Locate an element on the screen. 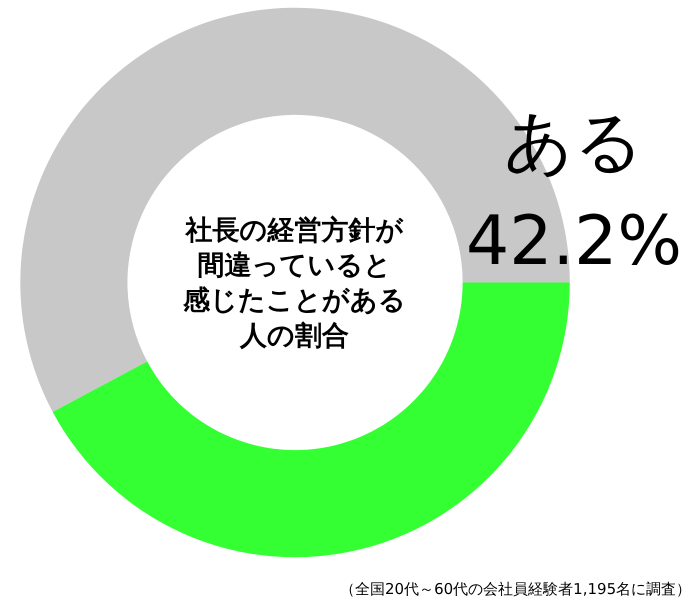 This screenshot has width=700, height=603. text: 社長の経営方針が間違っていると感じたことがある人の割合 is located at coordinates (294, 283).